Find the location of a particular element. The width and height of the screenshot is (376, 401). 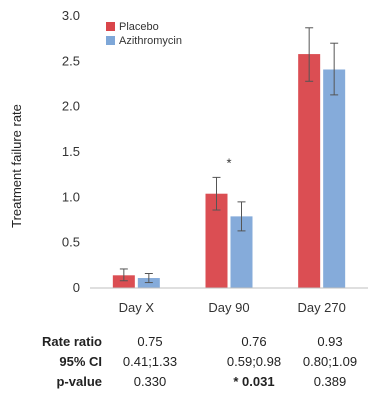

stats-cell: 0.80;1.09 is located at coordinates (330, 361).